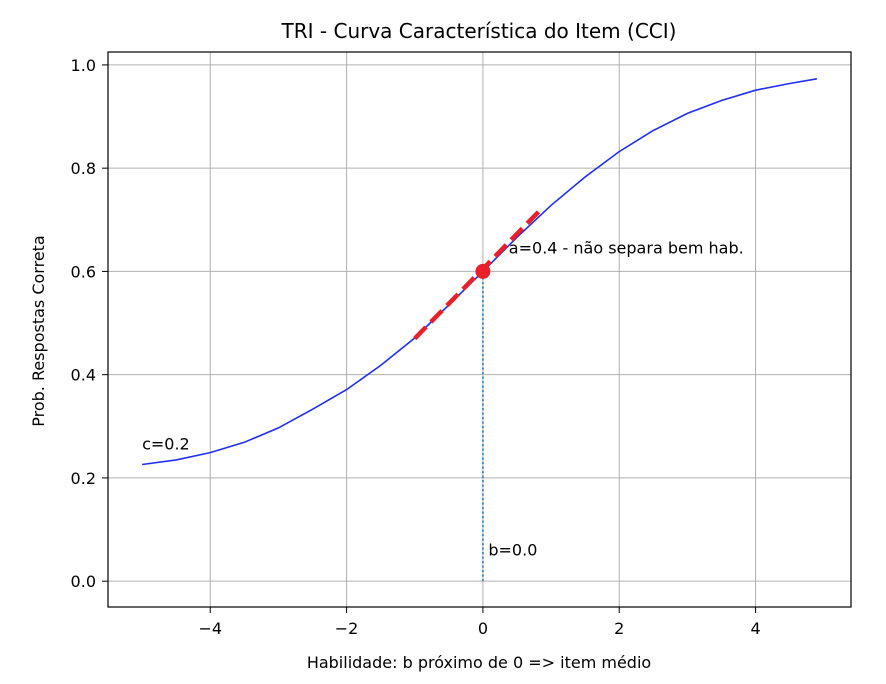 This screenshot has height=684, width=886. What do you see at coordinates (83, 581) in the screenshot?
I see `y-tick-label: 0.0` at bounding box center [83, 581].